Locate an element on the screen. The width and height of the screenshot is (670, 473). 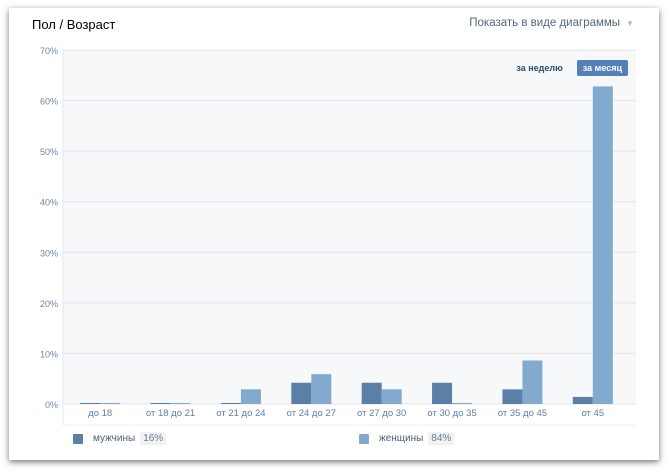
chevron-down-icon: ▼ is located at coordinates (630, 23).